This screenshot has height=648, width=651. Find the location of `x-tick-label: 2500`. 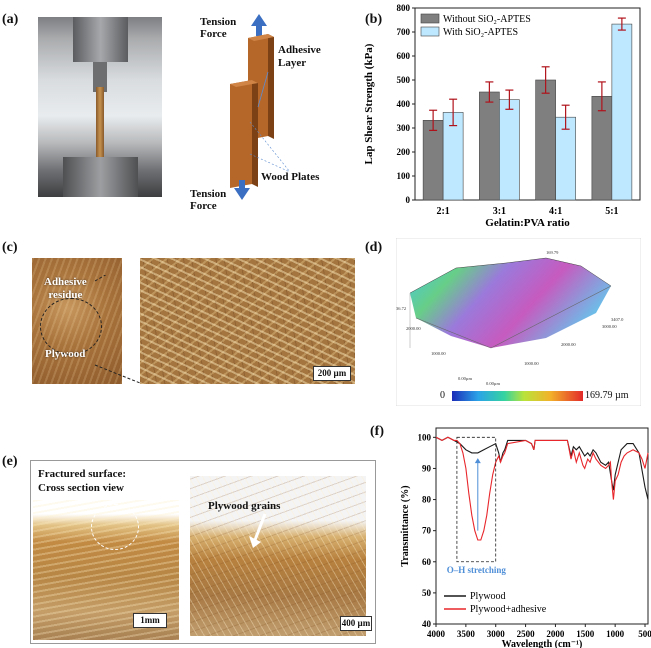

x-tick-label: 2500 is located at coordinates (526, 634).